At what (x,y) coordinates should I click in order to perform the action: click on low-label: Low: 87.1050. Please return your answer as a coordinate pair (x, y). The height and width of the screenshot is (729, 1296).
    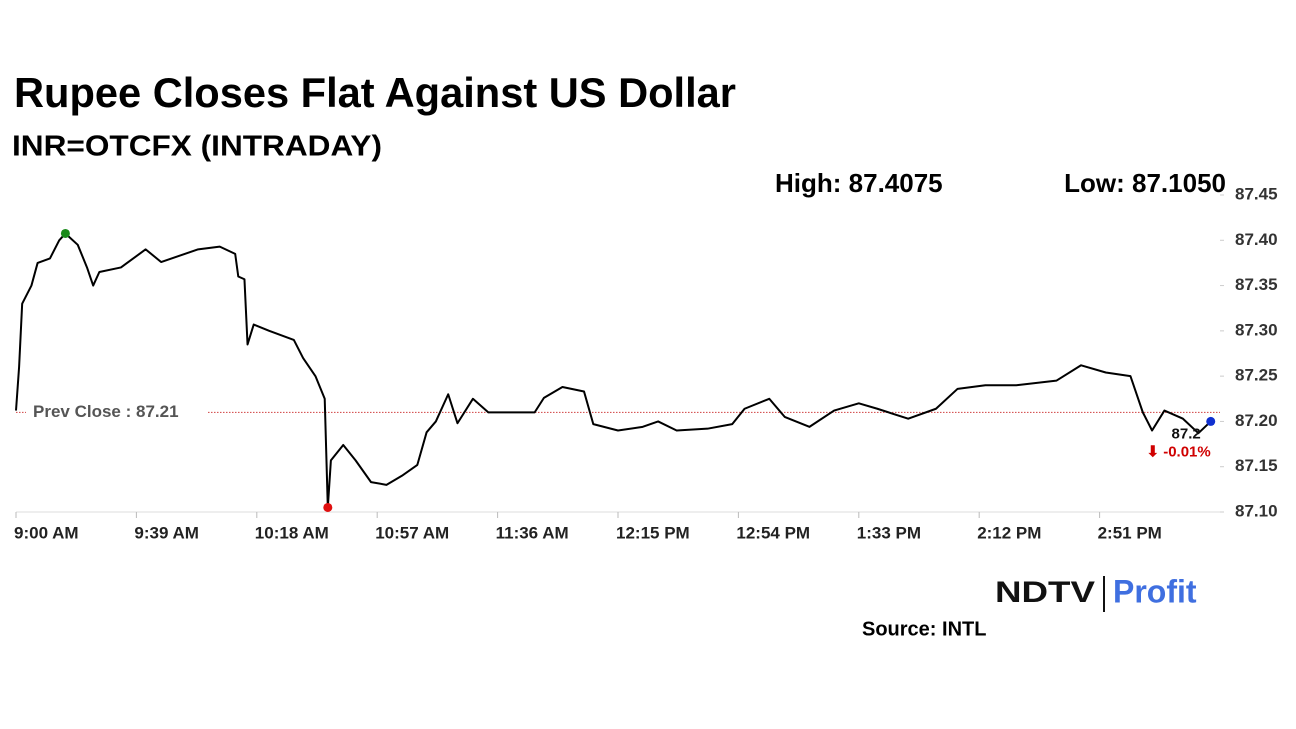
    Looking at the image, I should click on (1145, 183).